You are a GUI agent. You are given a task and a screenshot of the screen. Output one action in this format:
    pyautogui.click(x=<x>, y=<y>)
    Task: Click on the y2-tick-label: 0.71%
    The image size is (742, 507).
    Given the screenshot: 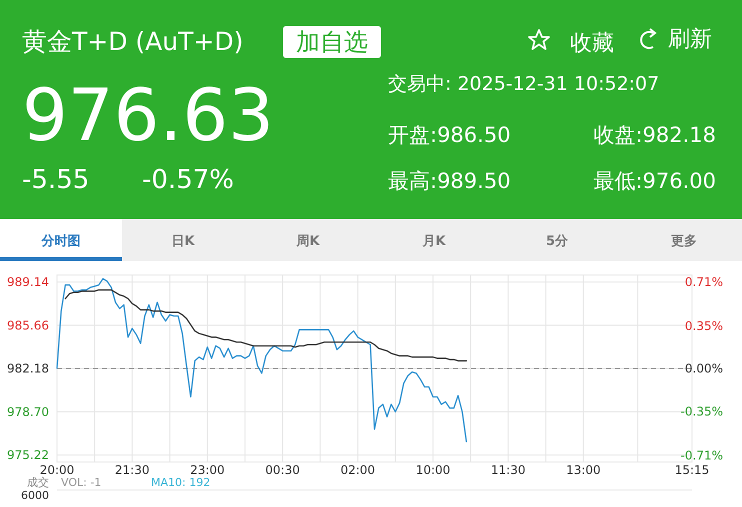 What is the action you would take?
    pyautogui.click(x=703, y=282)
    